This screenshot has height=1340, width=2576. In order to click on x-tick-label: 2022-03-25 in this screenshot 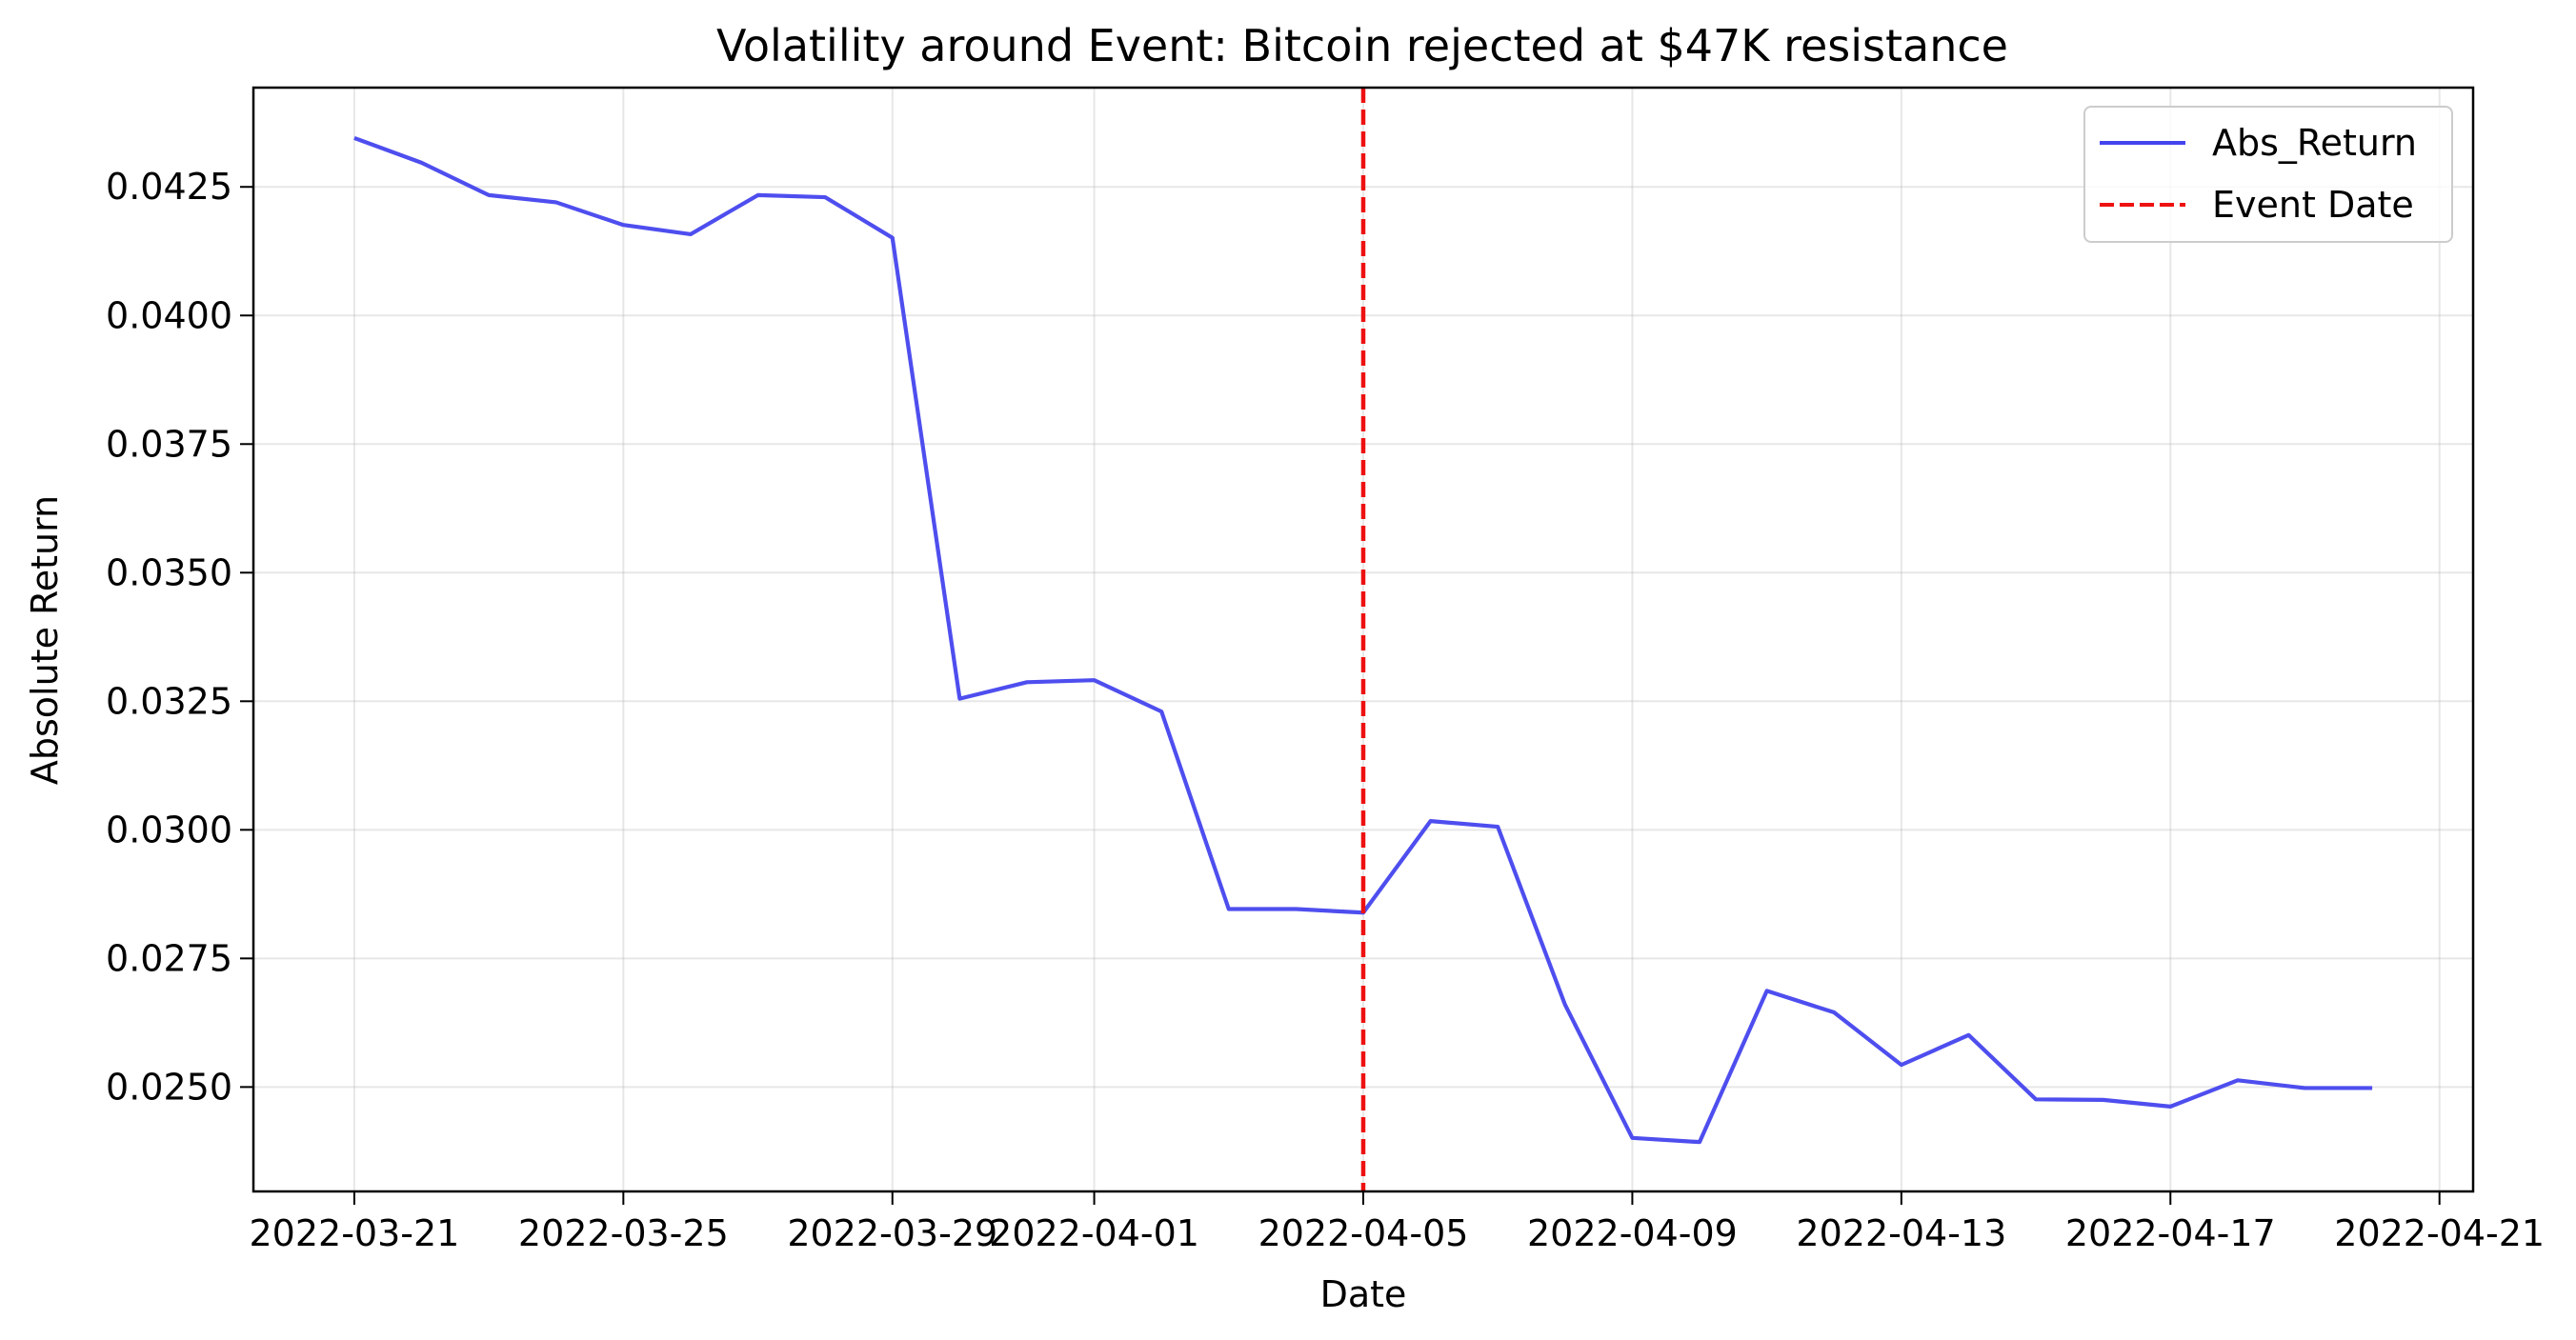, I will do `click(623, 1233)`.